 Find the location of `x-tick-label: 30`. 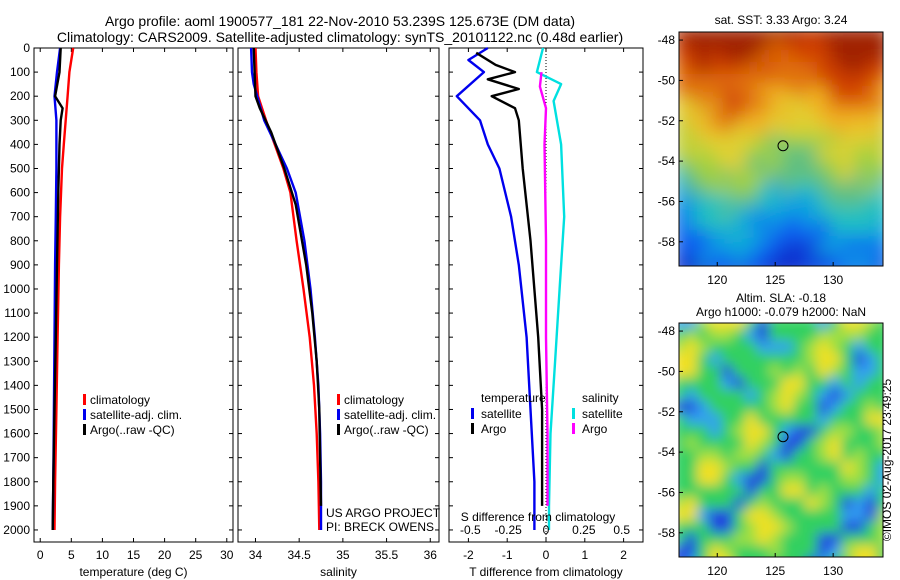

x-tick-label: 30 is located at coordinates (227, 555).